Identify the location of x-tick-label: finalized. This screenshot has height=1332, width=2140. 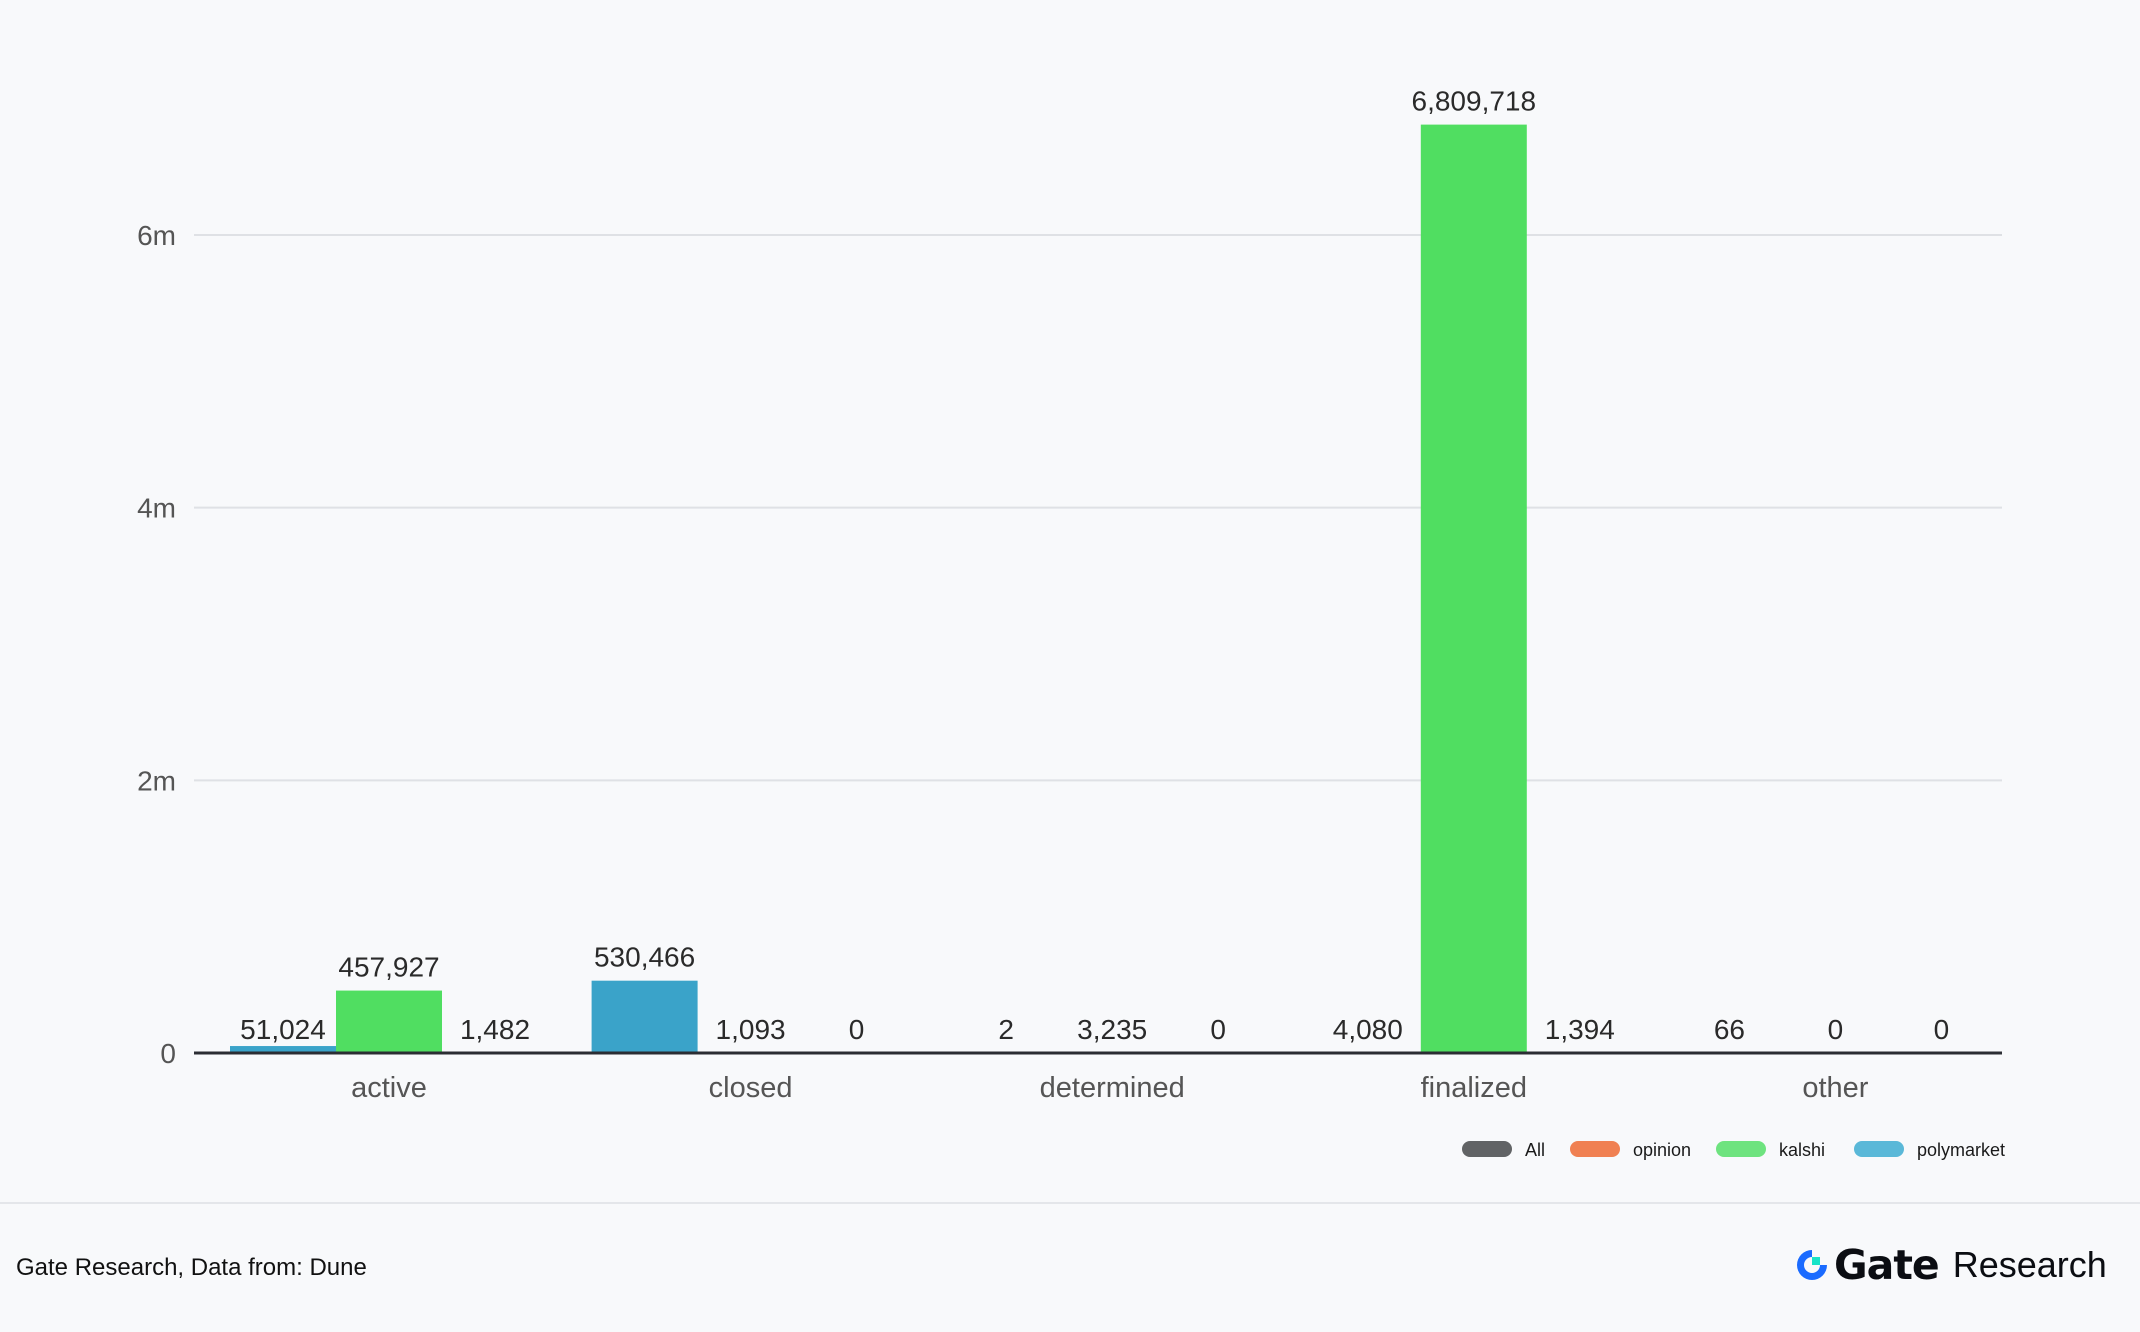
(1474, 1088).